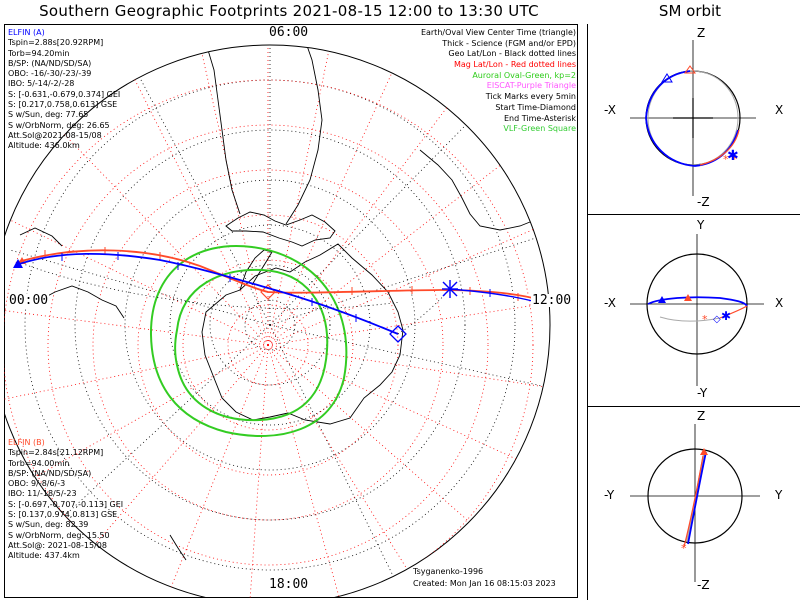 This screenshot has height=600, width=800. What do you see at coordinates (703, 202) in the screenshot?
I see `sm1-bottom-label: -Z` at bounding box center [703, 202].